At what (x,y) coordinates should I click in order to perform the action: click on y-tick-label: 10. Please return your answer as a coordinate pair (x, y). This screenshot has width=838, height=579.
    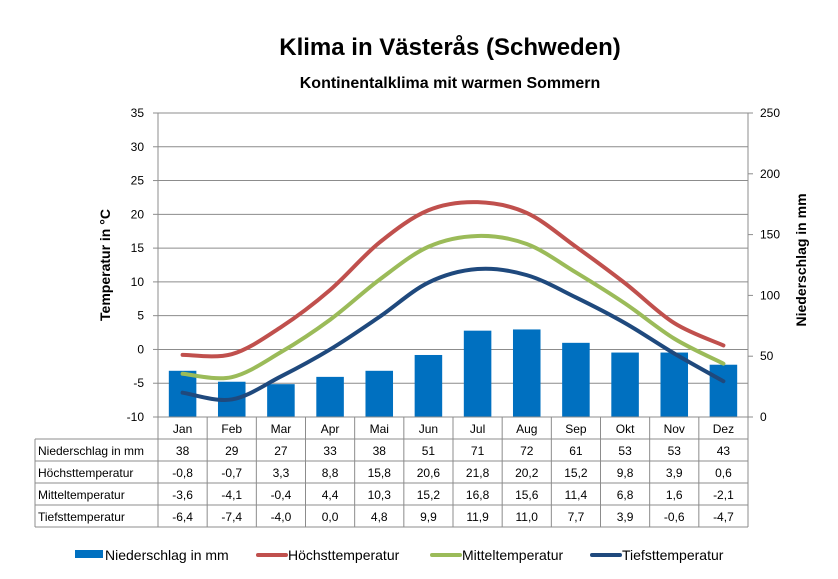
    Looking at the image, I should click on (138, 282).